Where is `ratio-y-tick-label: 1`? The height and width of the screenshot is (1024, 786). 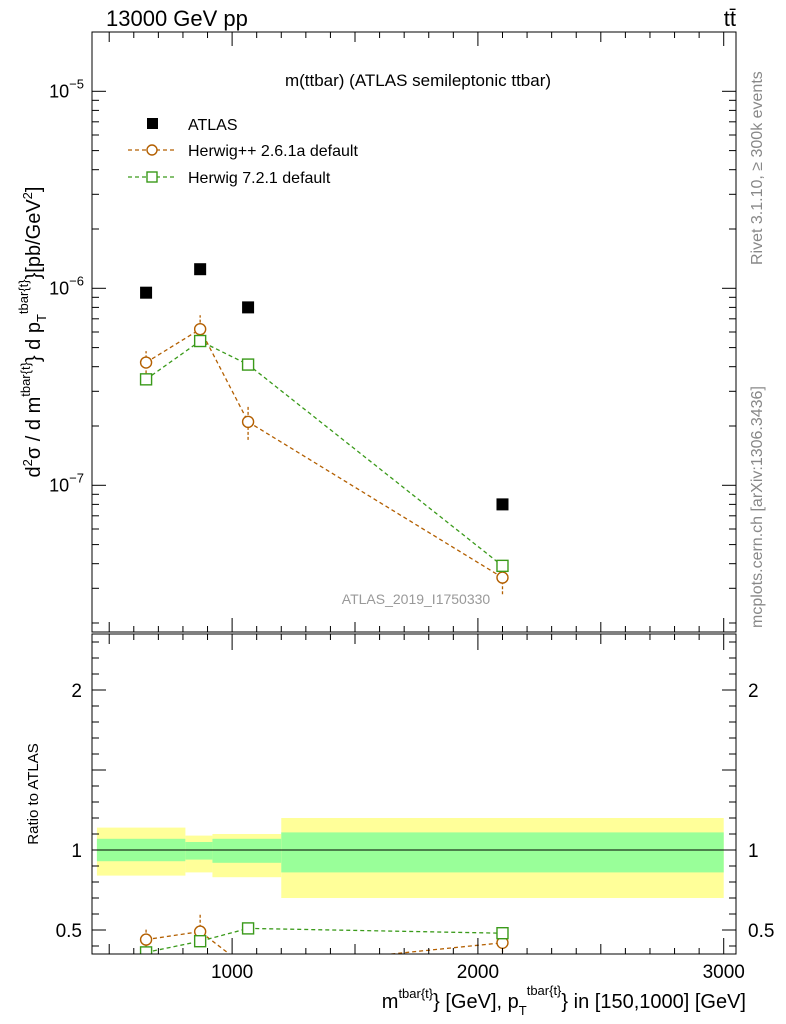 ratio-y-tick-label: 1 is located at coordinates (76, 851).